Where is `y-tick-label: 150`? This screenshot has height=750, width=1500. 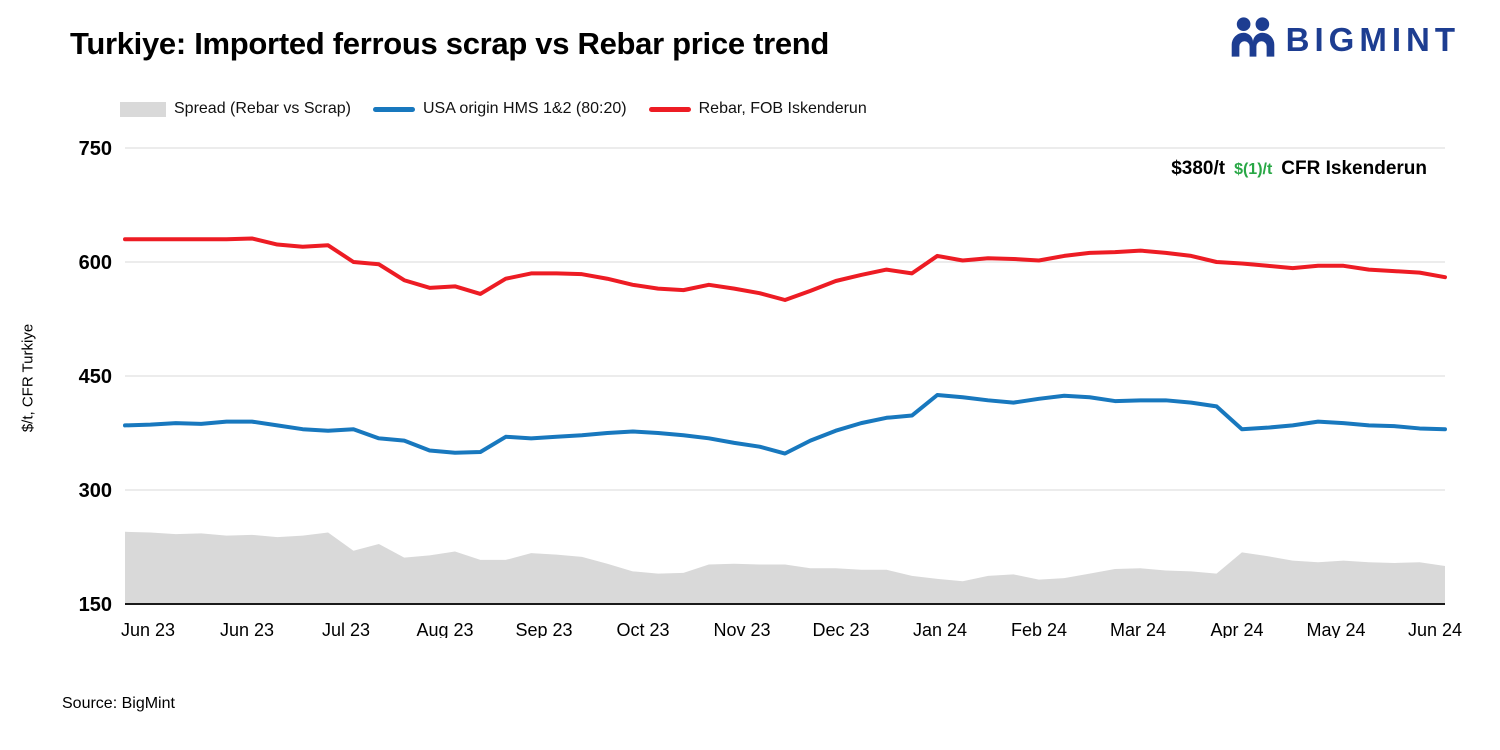 y-tick-label: 150 is located at coordinates (95, 605).